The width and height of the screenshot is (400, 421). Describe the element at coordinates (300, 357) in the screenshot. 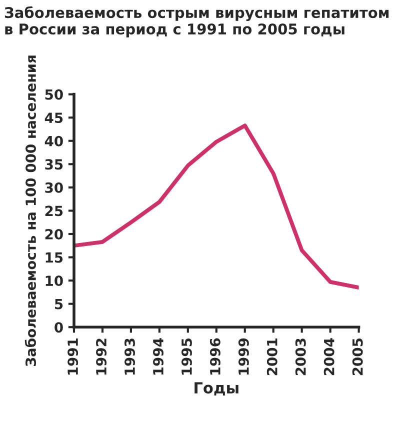

I see `x-tick-label: 2003` at that location.